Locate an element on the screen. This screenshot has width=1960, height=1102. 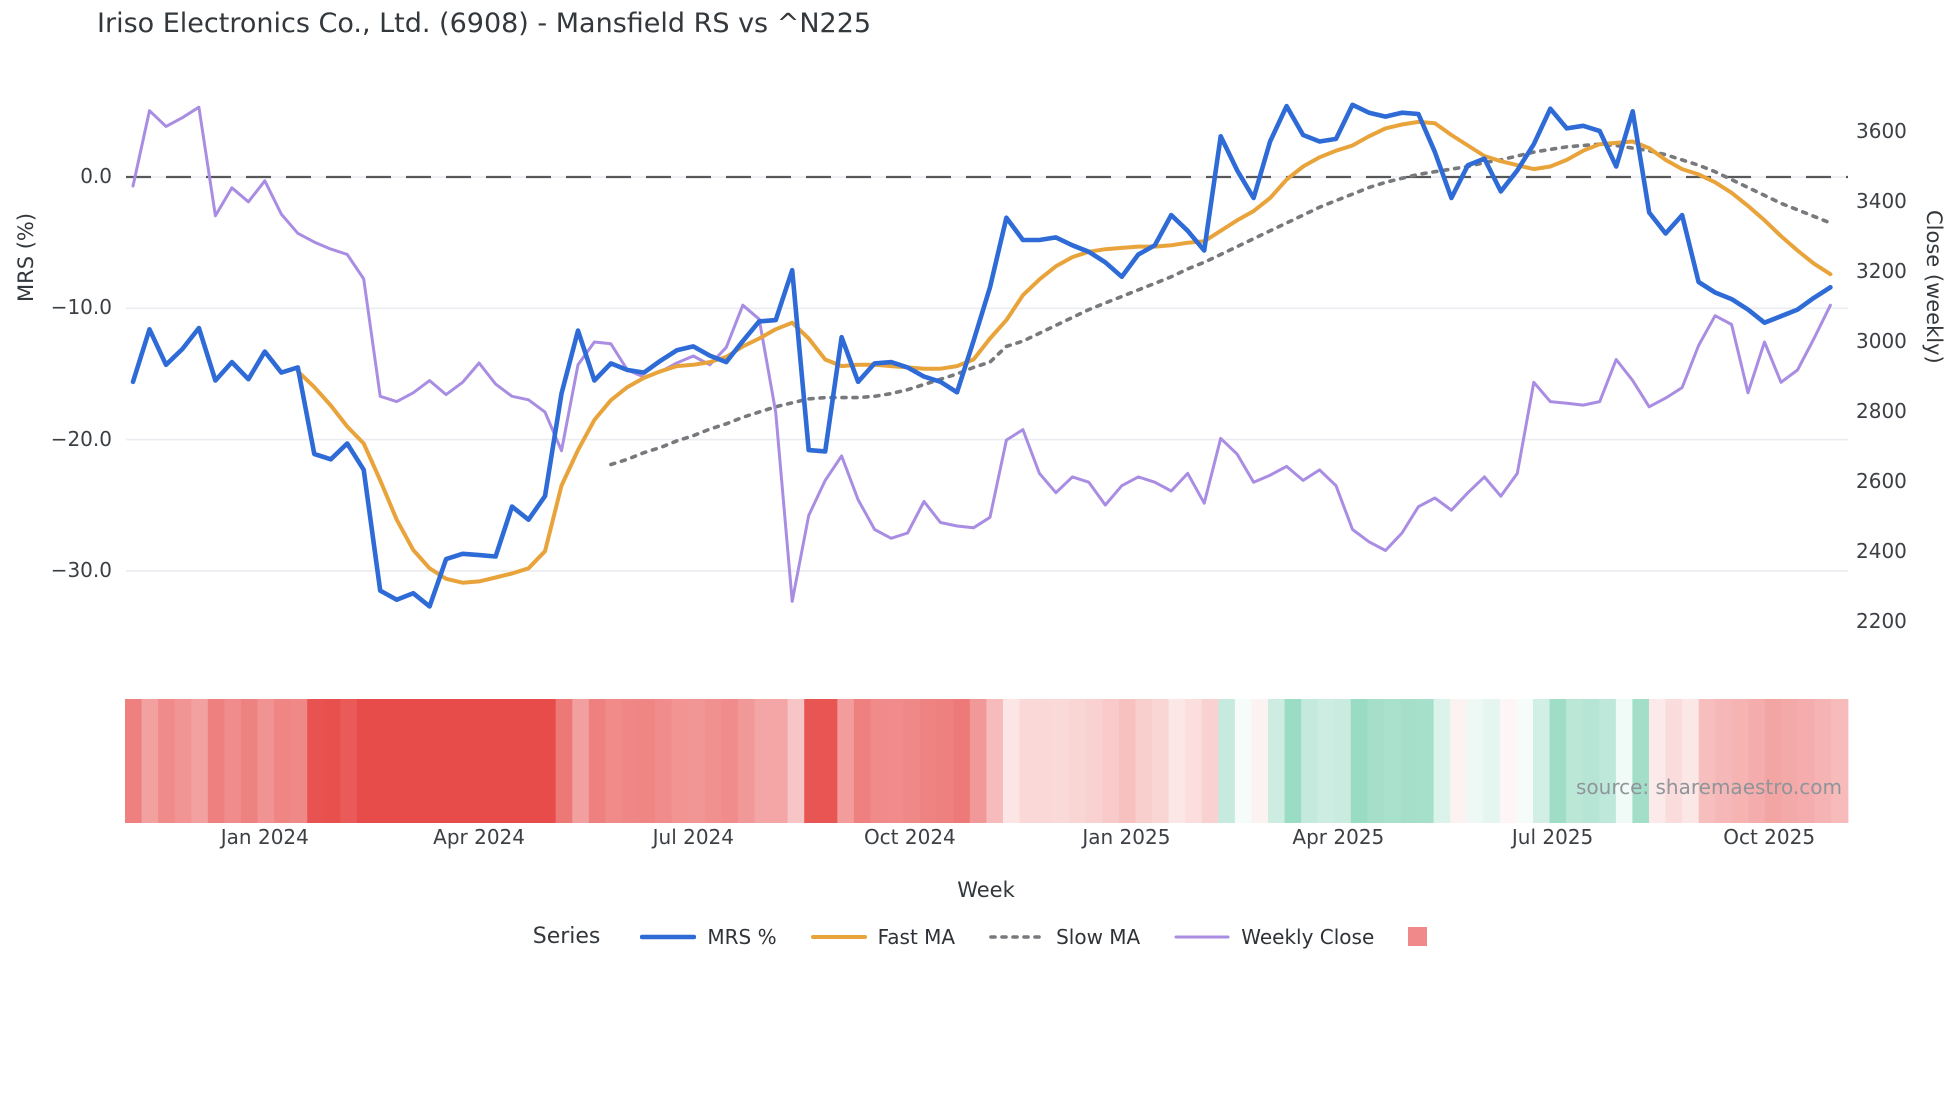
y-left-tick-label: −30.0 is located at coordinates (81, 569).